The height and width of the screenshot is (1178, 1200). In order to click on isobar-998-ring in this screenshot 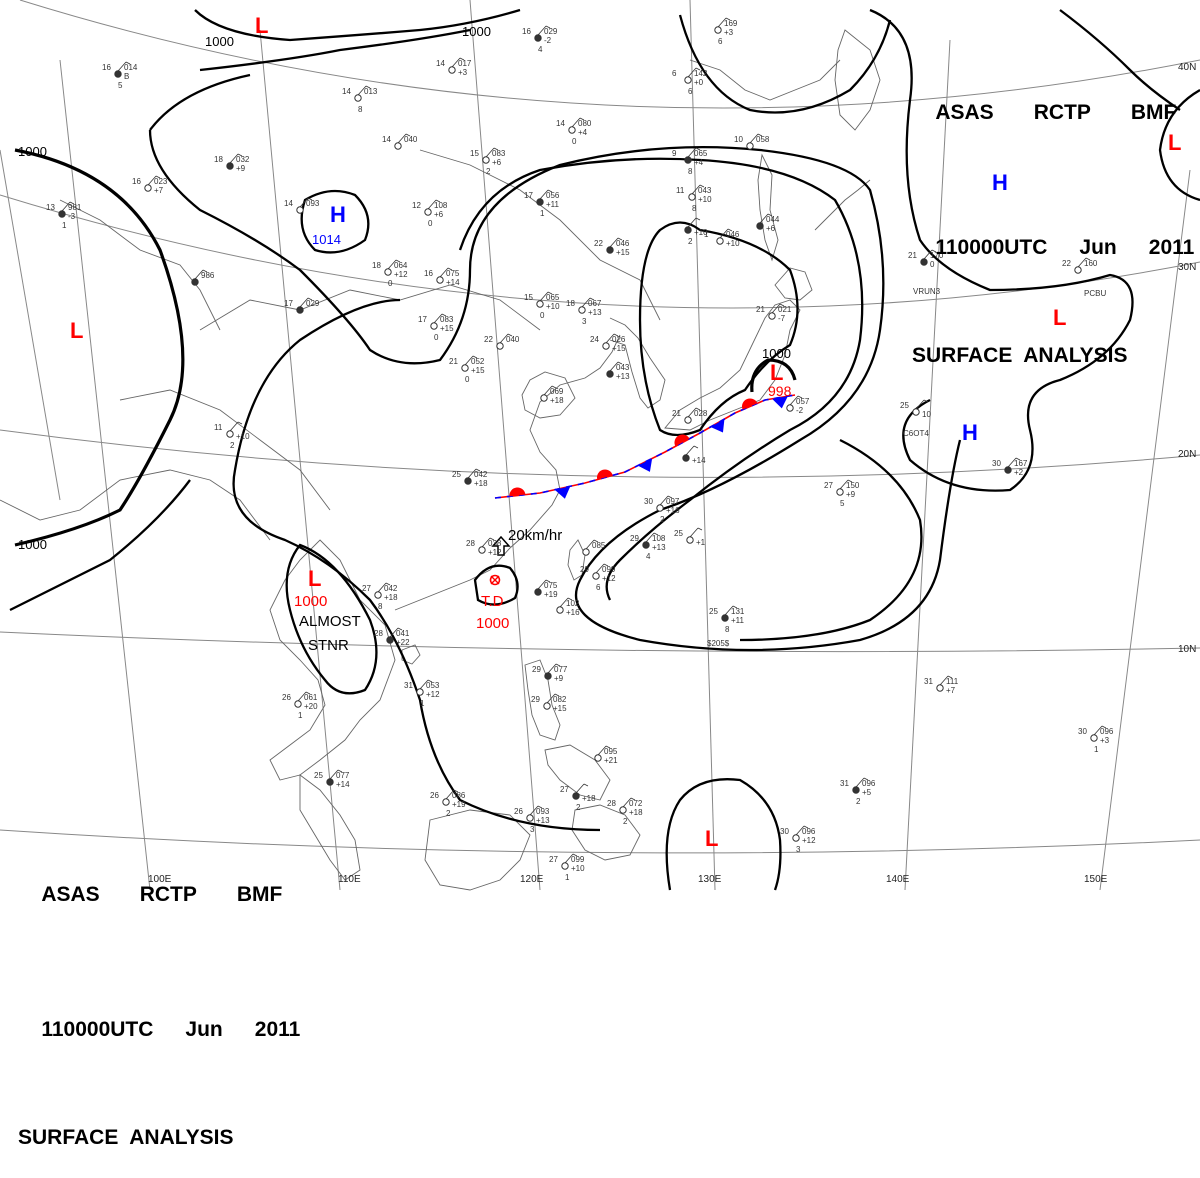, I will do `click(773, 375)`.